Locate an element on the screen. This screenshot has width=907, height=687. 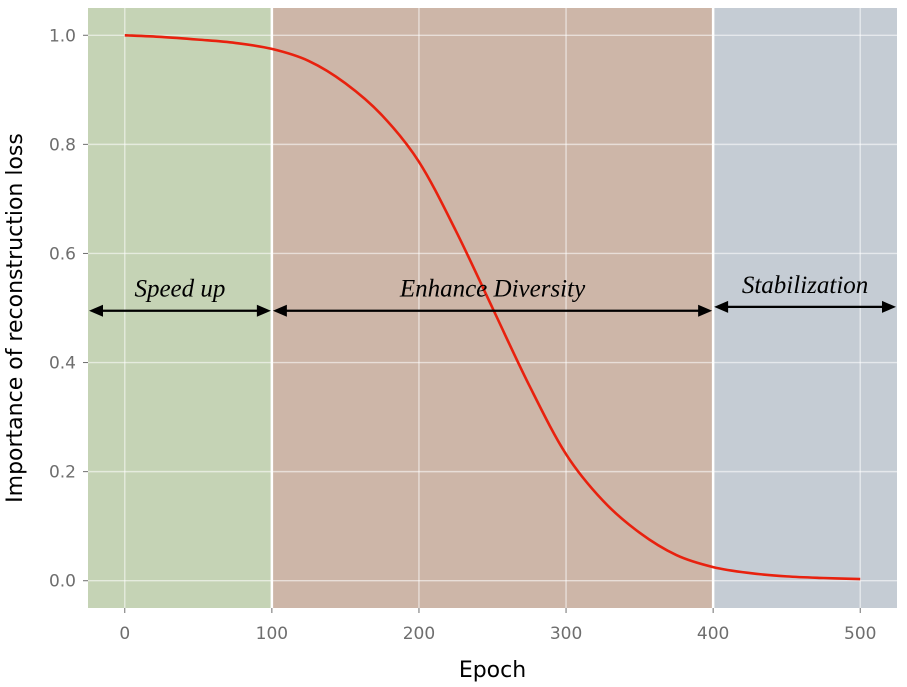
region-labels: Speed up Enhance Diversity Stabilization is located at coordinates (501, 287).